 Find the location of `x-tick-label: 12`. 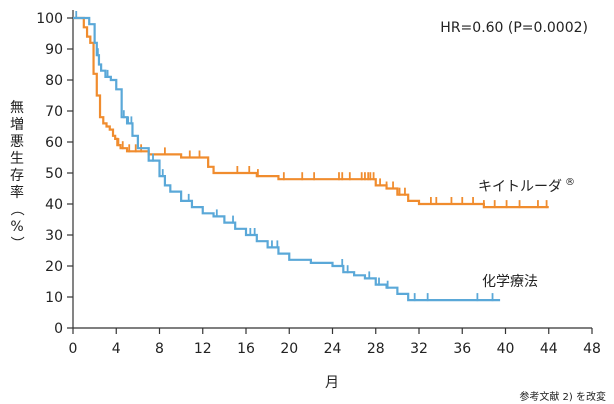

x-tick-label: 12 is located at coordinates (203, 349).